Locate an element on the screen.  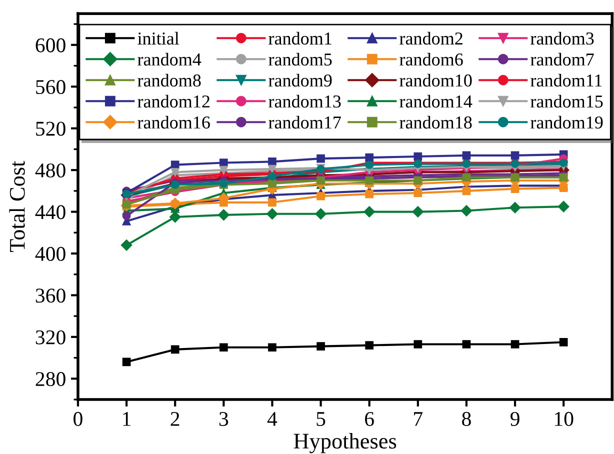
y-tick-label: 560 is located at coordinates (51, 87).